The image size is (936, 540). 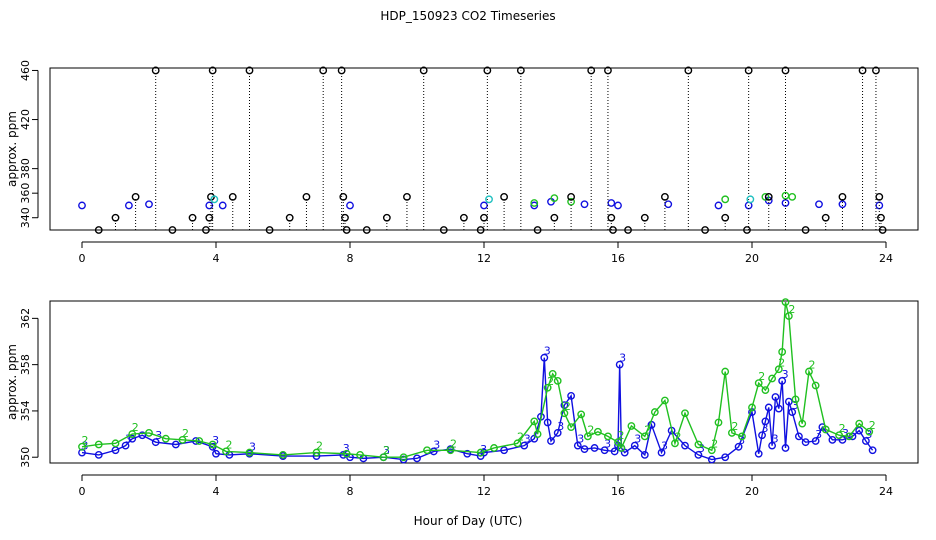 What do you see at coordinates (29, 144) in the screenshot?
I see `top-y-axis: 340 360 380 420 460` at bounding box center [29, 144].